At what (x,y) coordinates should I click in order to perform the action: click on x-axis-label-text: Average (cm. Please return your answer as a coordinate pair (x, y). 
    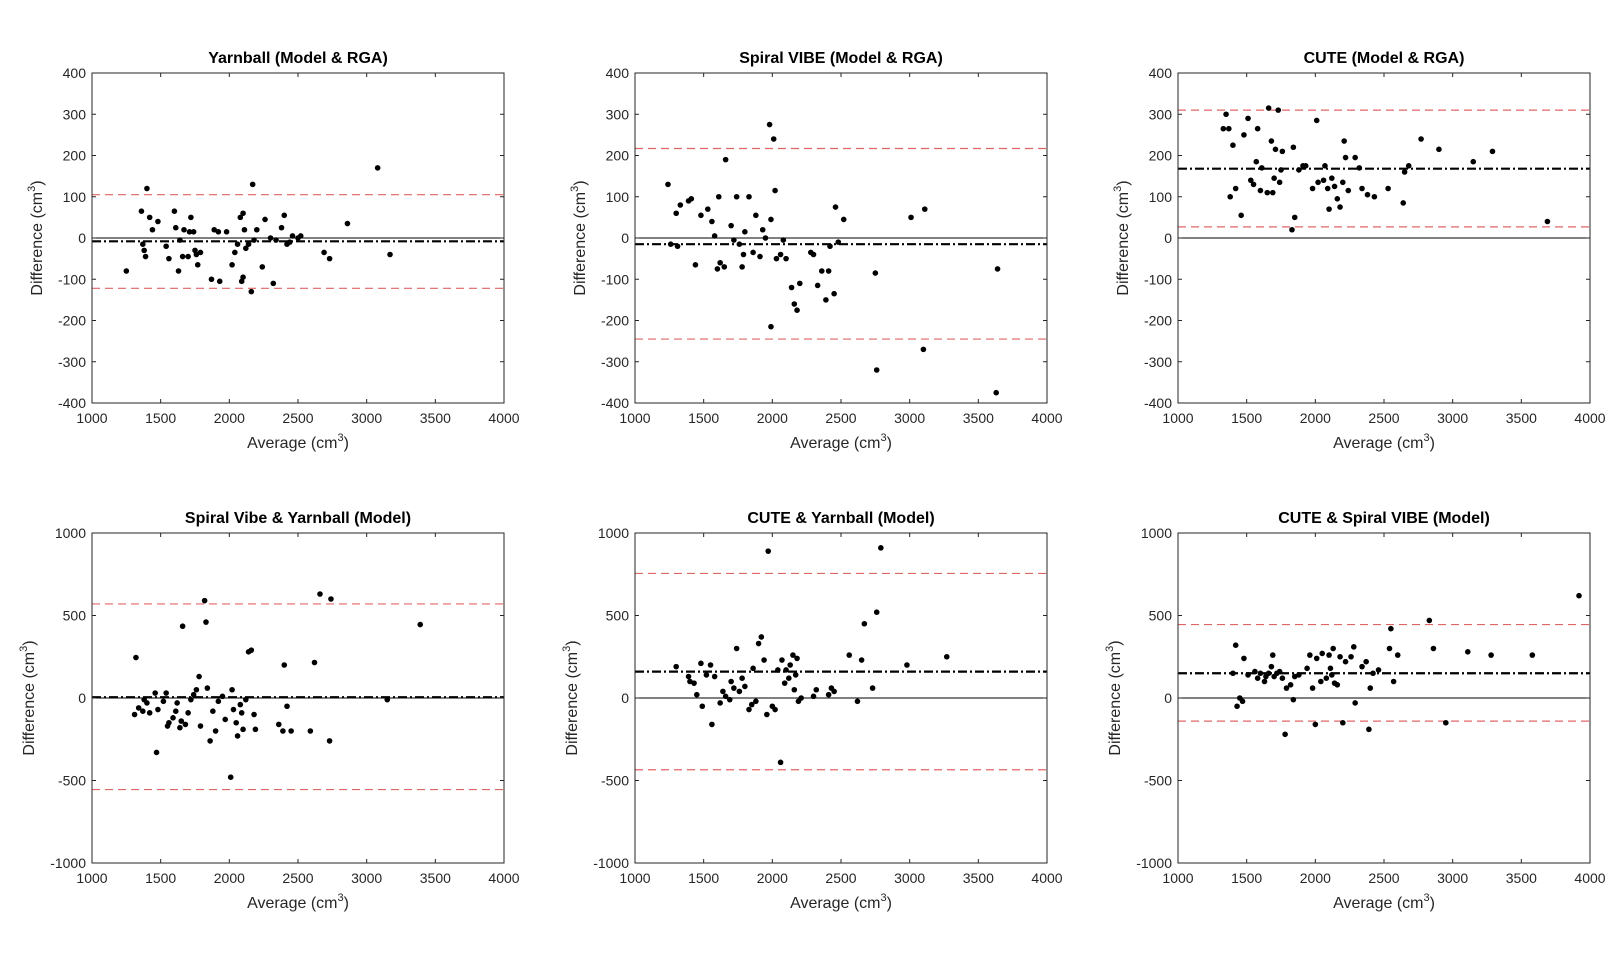
    Looking at the image, I should click on (292, 903).